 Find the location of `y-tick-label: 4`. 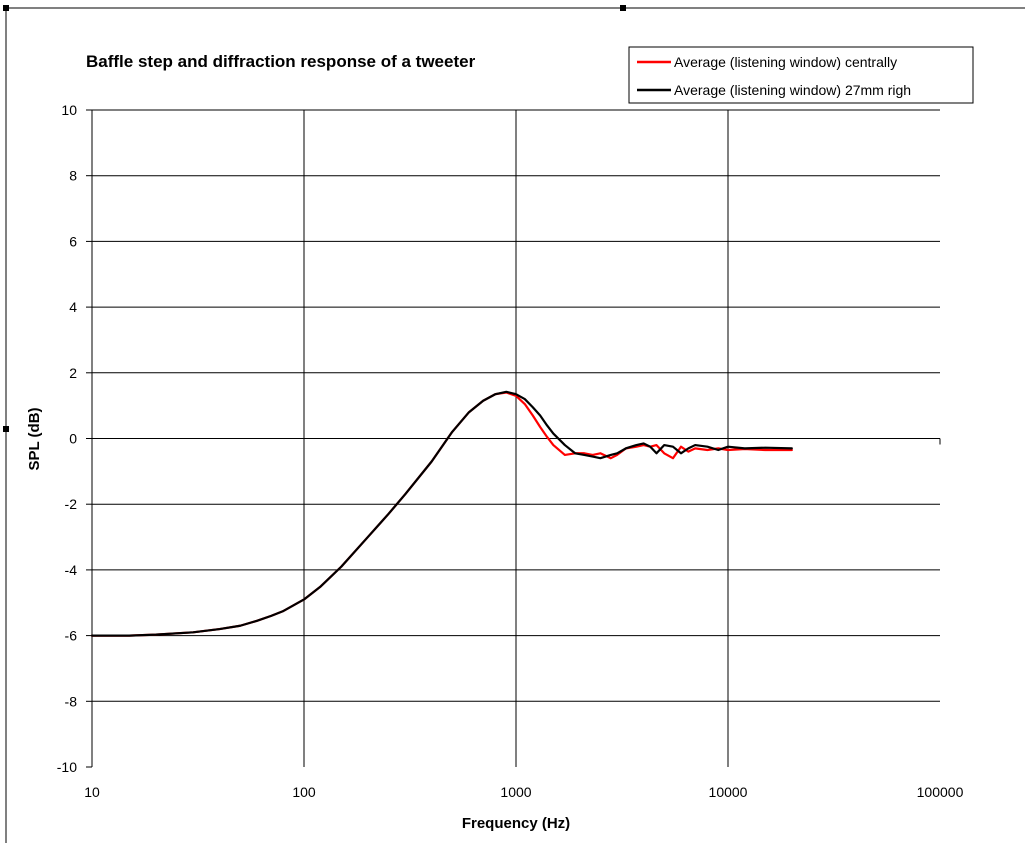

y-tick-label: 4 is located at coordinates (73, 307).